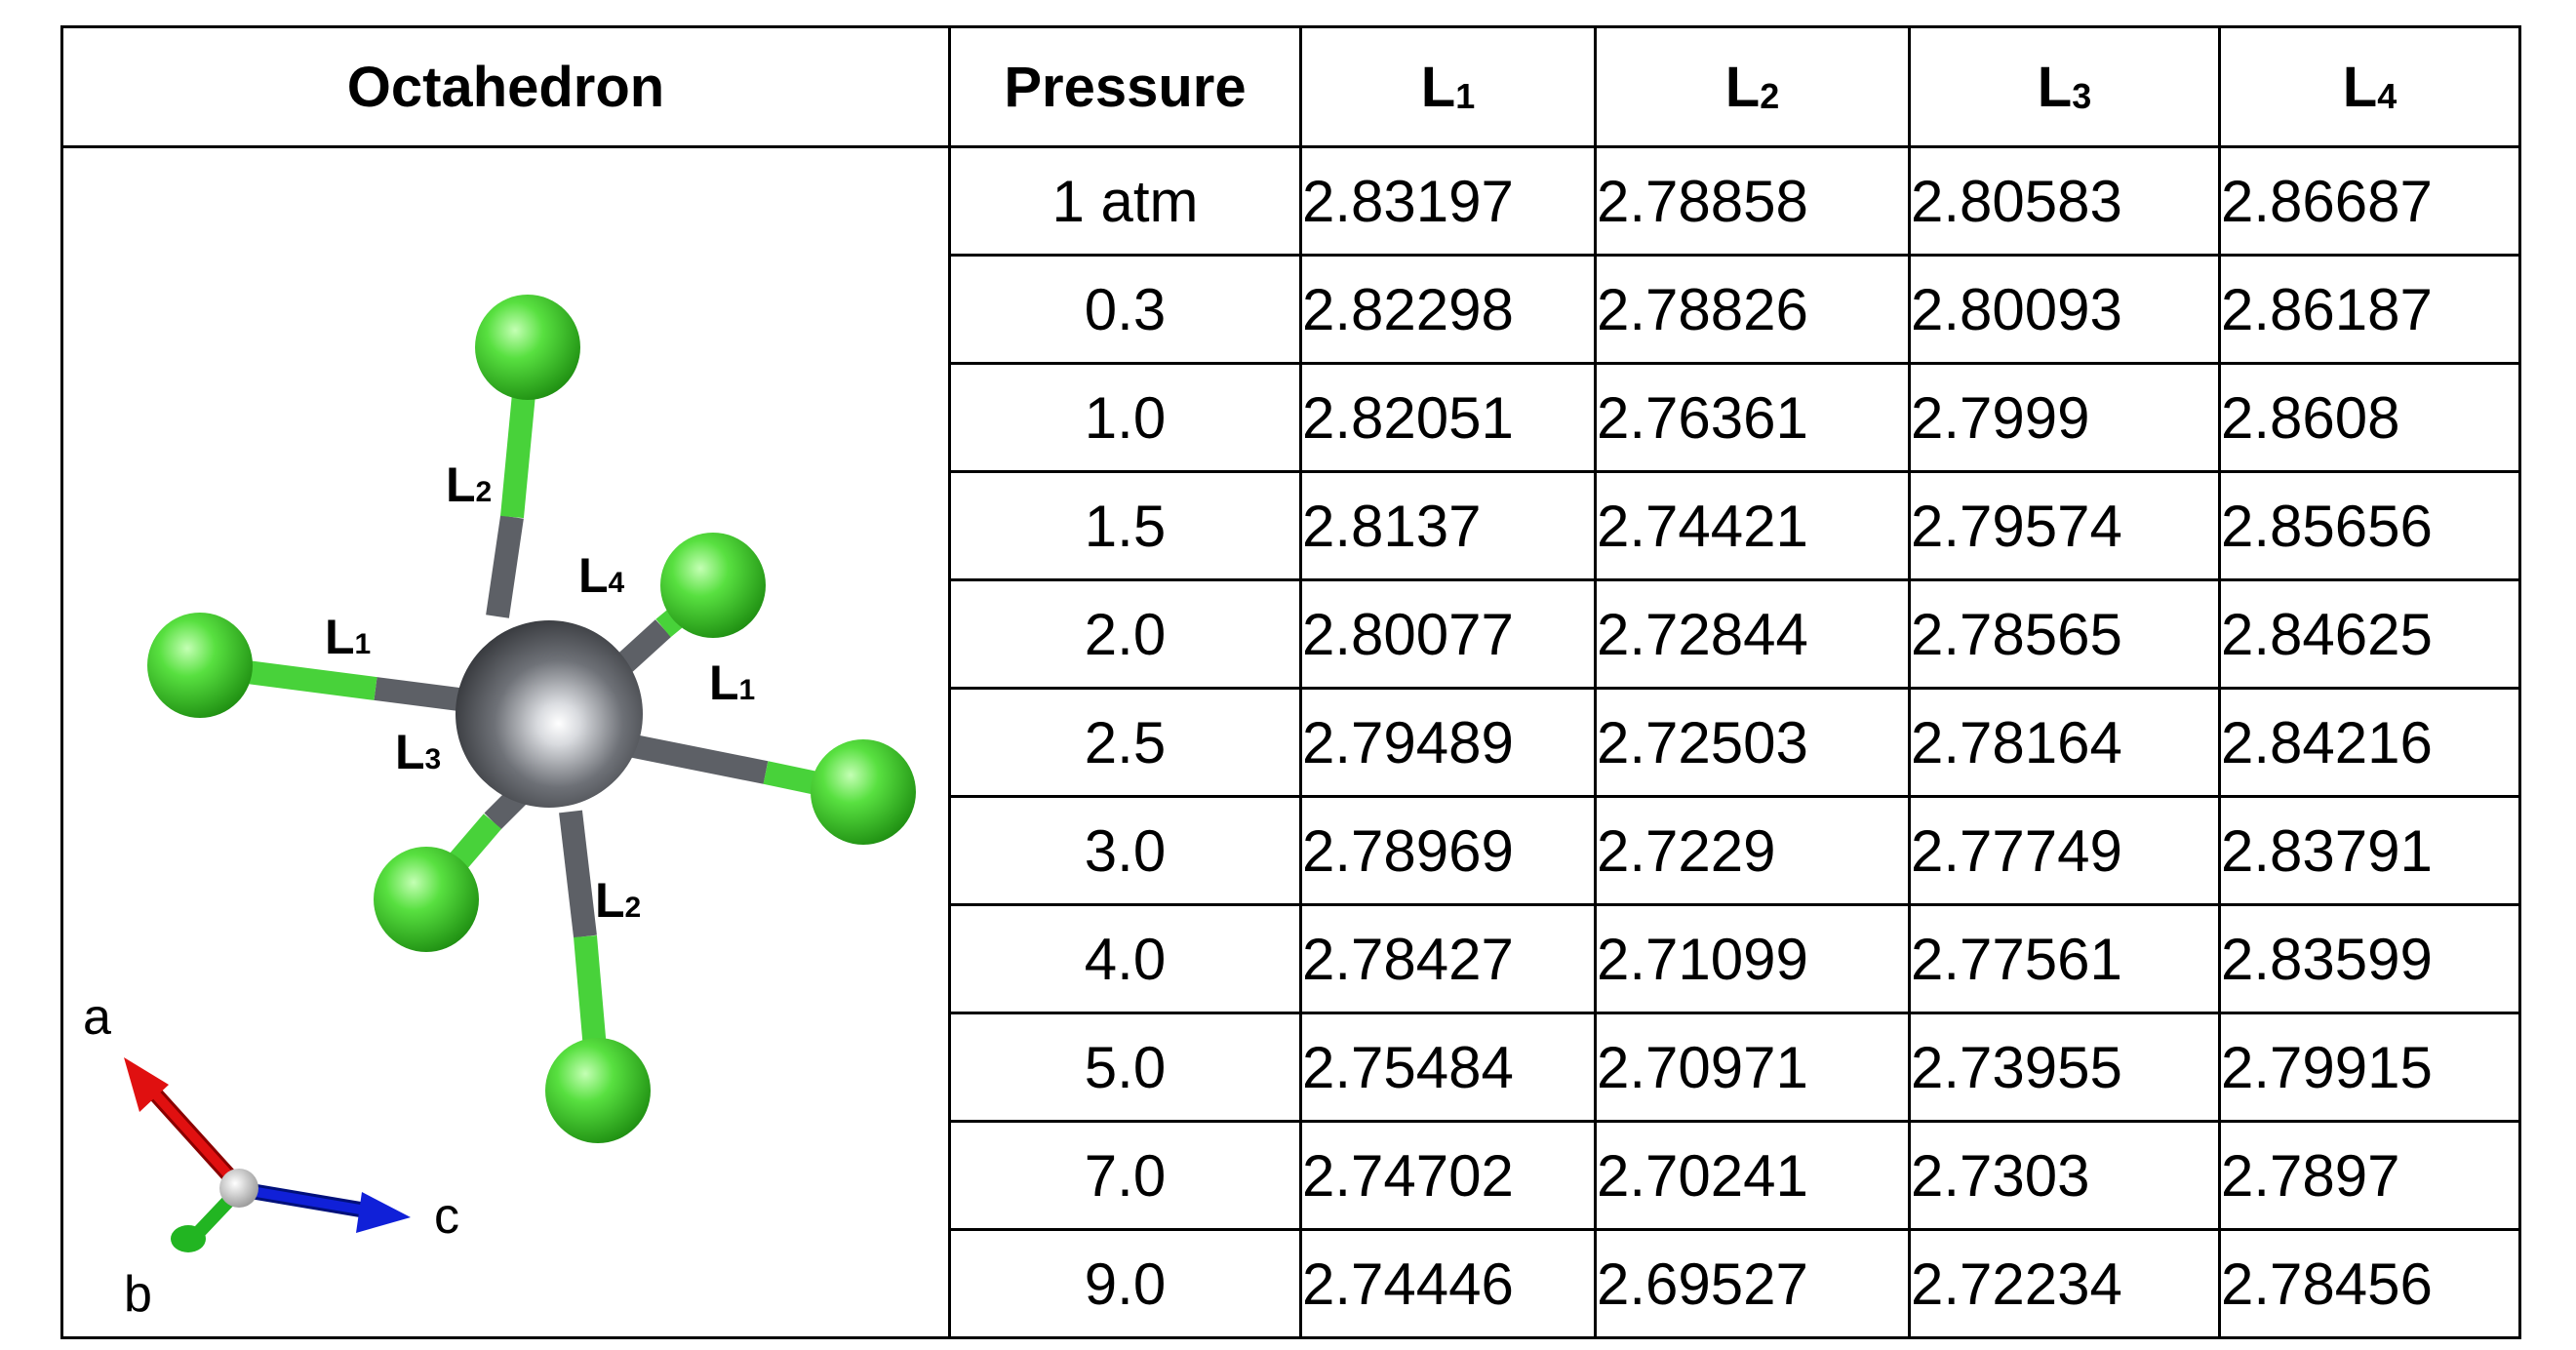 This screenshot has width=2576, height=1350. I want to click on ligand-atom-upper-right, so click(713, 585).